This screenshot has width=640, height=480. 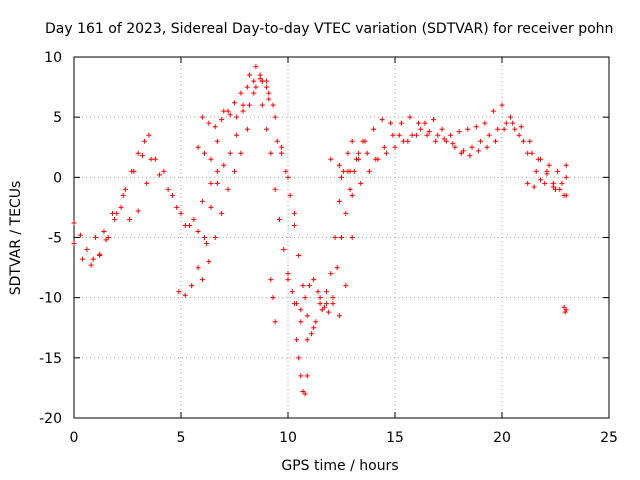 I want to click on x-tick-label: 20, so click(x=502, y=438).